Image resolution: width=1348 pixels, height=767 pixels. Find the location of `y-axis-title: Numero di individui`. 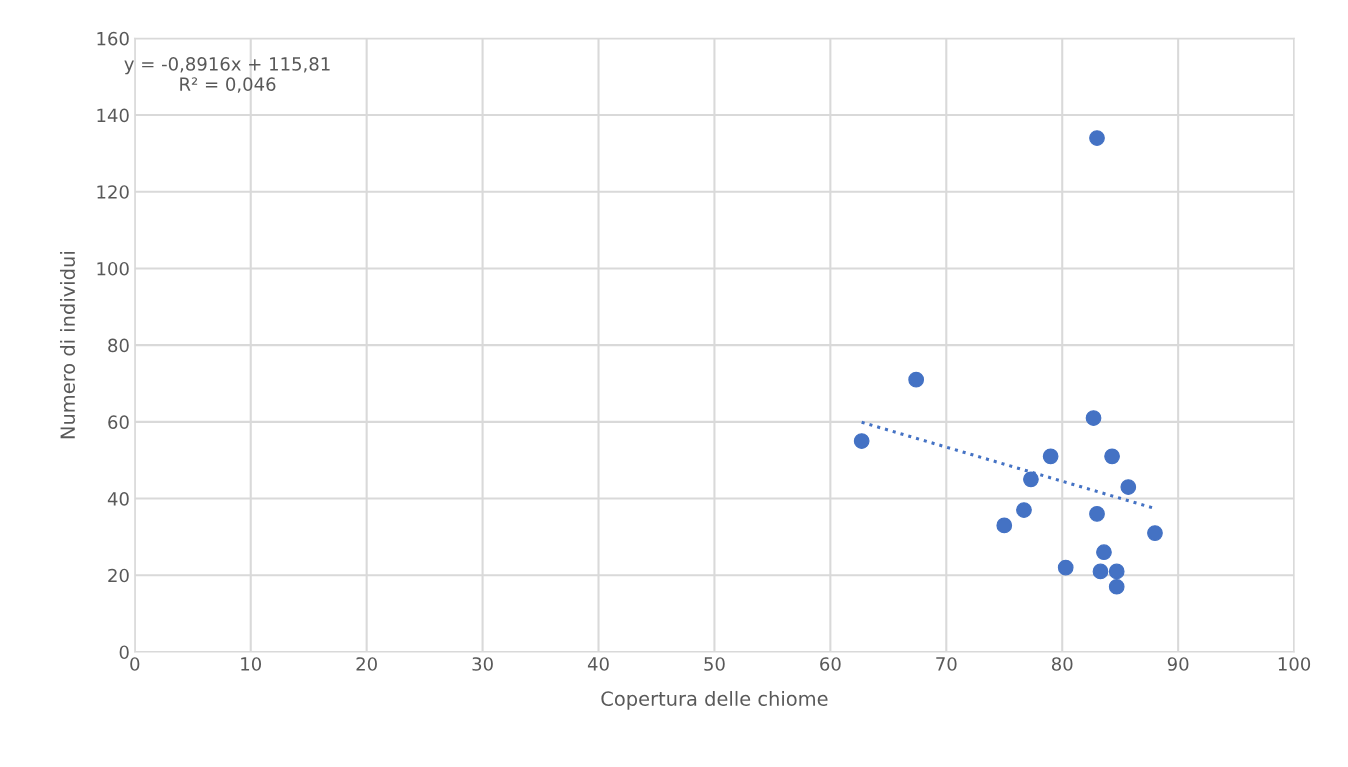

y-axis-title: Numero di individui is located at coordinates (67, 345).